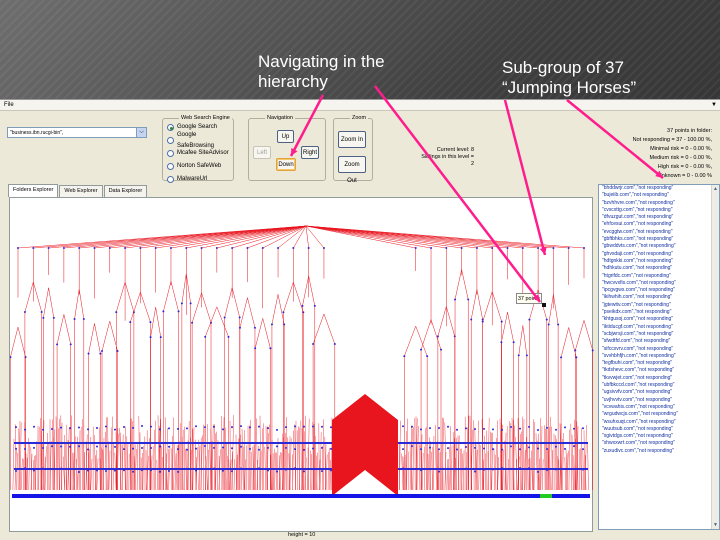 This screenshot has height=540, width=720. Describe the element at coordinates (637, 377) in the screenshot. I see `list-item: "tkvvwjet.com","not responding"` at that location.